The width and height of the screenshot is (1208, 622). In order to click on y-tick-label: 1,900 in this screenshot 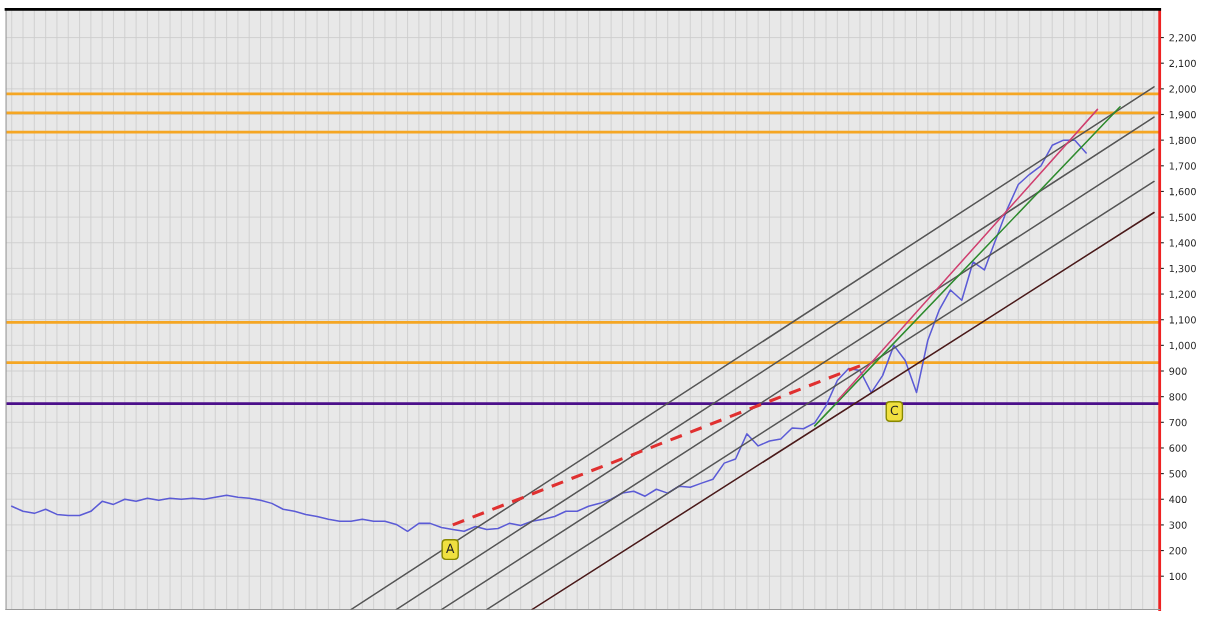, I will do `click(1182, 115)`.